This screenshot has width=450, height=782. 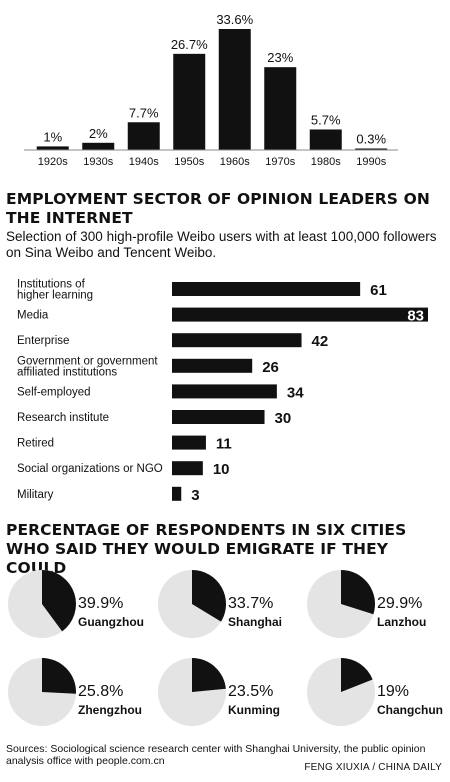 I want to click on pie-city-label: Kunming, so click(x=254, y=710).